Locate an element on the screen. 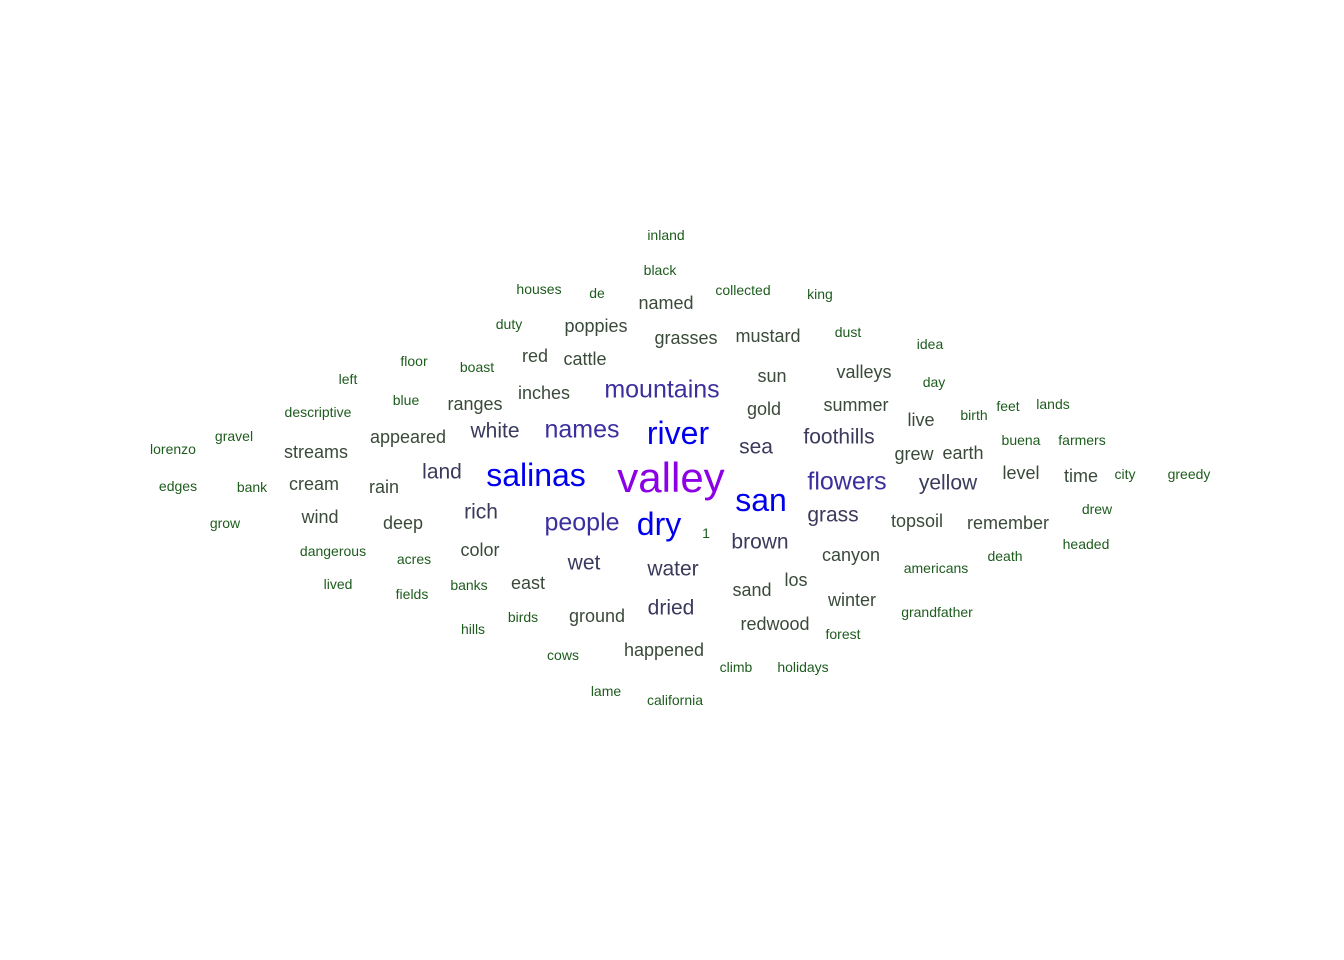 The height and width of the screenshot is (960, 1344). word-valley: valley is located at coordinates (671, 477).